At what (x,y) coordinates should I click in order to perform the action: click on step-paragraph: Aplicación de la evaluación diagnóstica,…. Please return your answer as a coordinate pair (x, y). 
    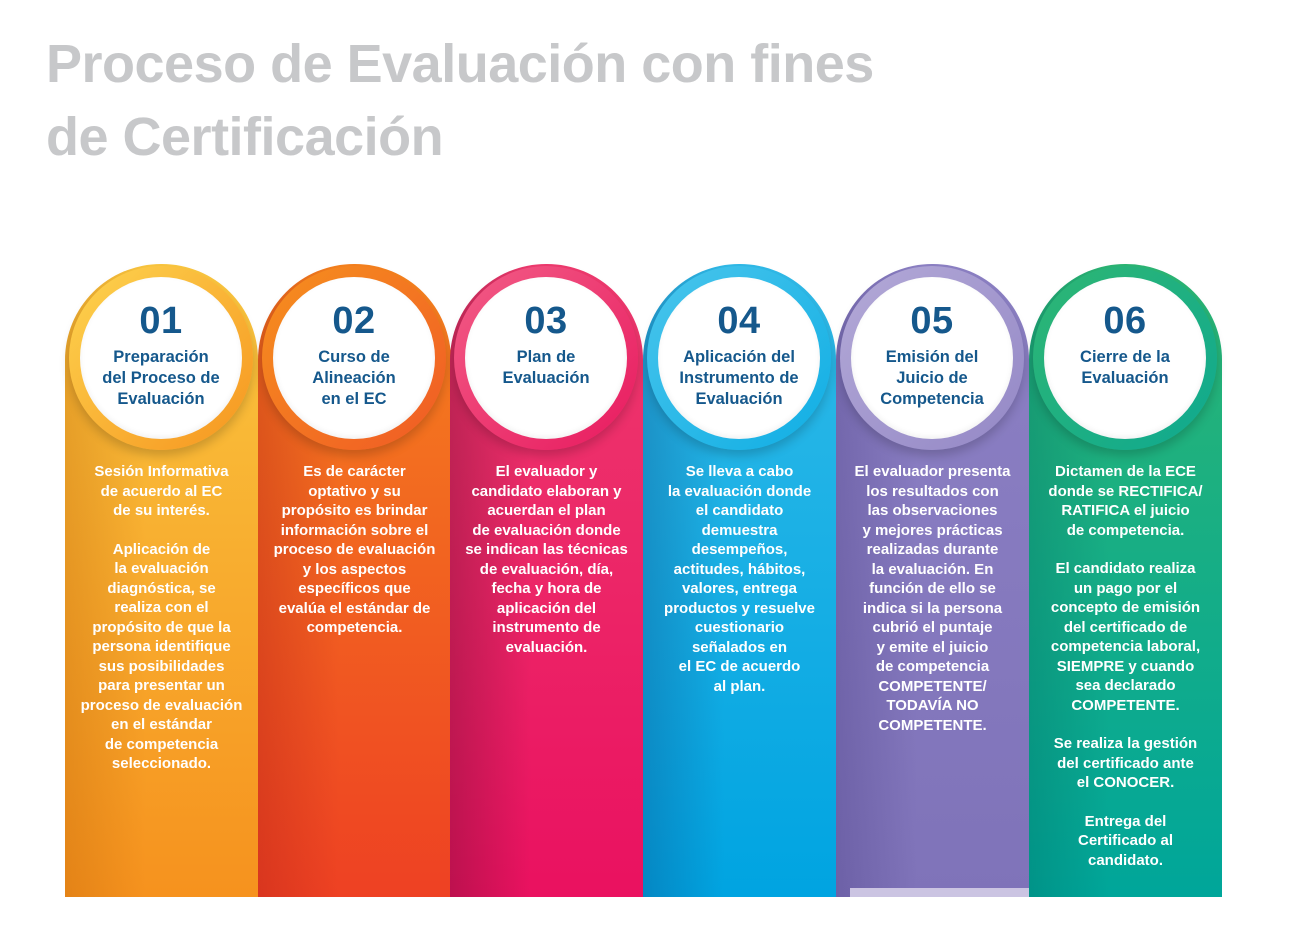
    Looking at the image, I should click on (161, 656).